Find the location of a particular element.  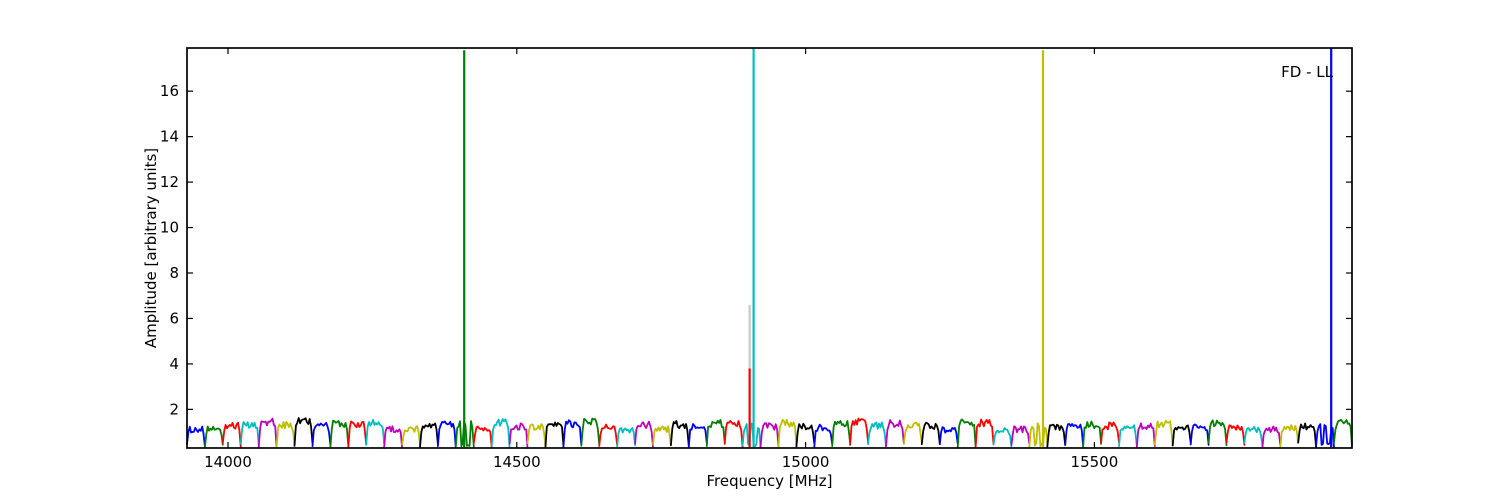

y-axis-label: Amplitude [arbitrary units] is located at coordinates (151, 248).